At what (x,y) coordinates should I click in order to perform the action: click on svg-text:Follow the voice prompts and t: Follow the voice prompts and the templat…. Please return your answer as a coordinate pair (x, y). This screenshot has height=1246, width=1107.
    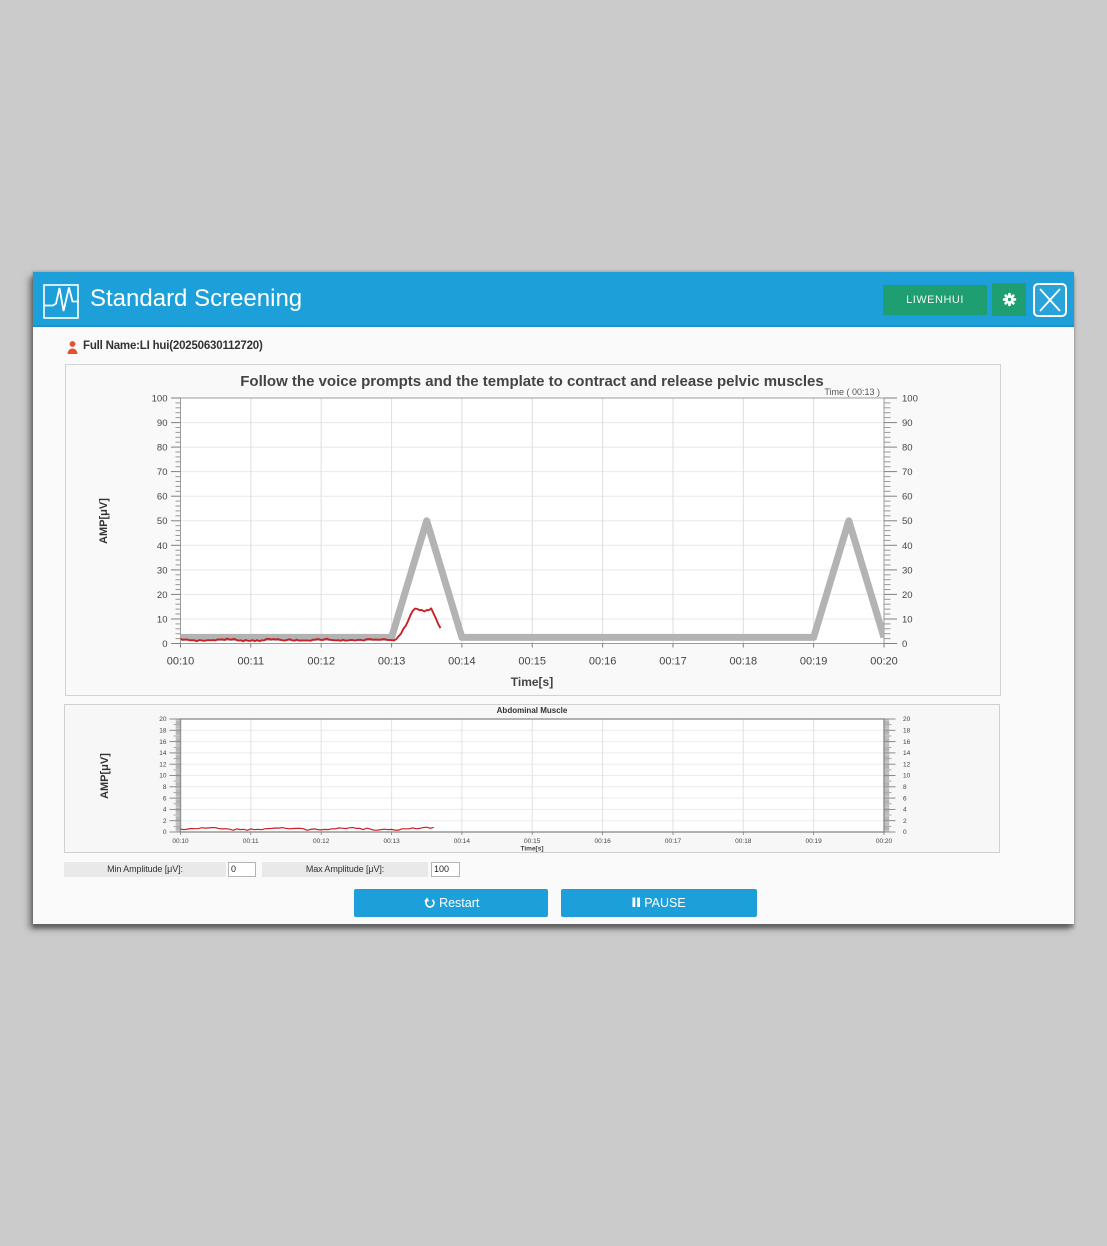
    Looking at the image, I should click on (532, 381).